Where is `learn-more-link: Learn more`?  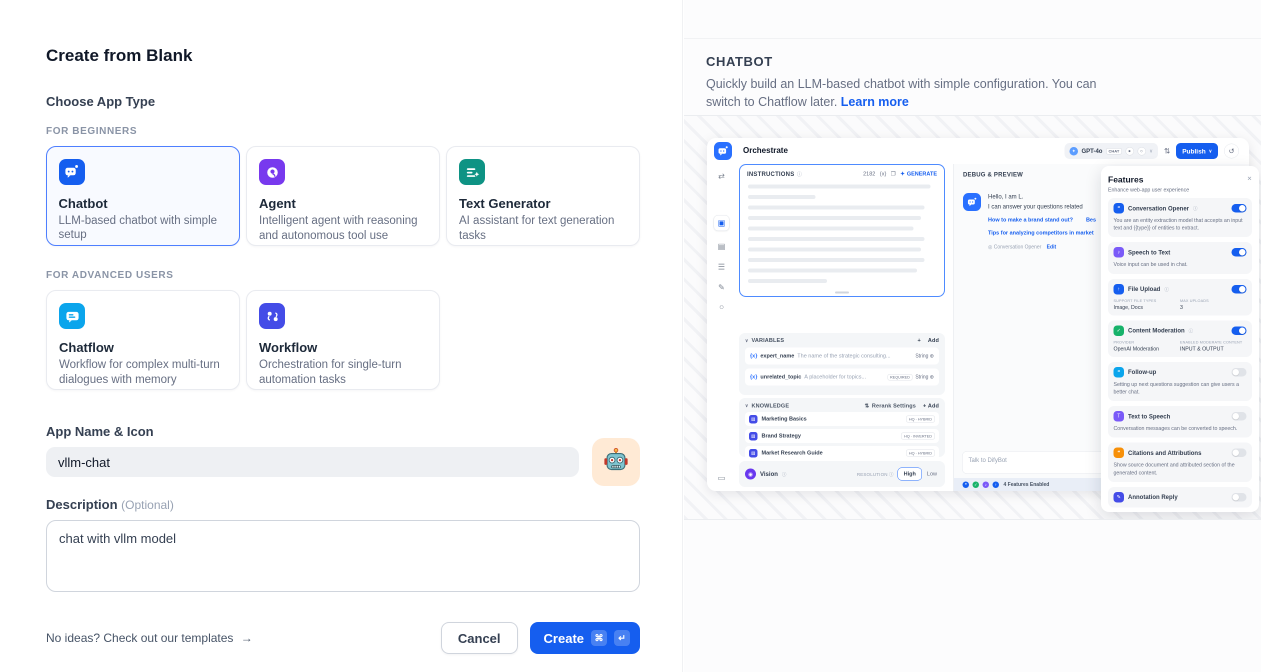 learn-more-link: Learn more is located at coordinates (874, 101).